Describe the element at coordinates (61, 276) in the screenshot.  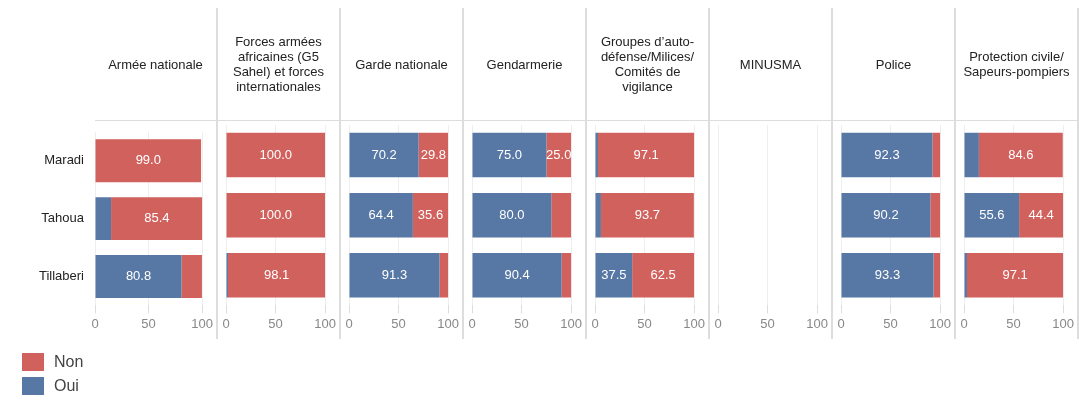
I see `y-tick-label: Tillaberi` at that location.